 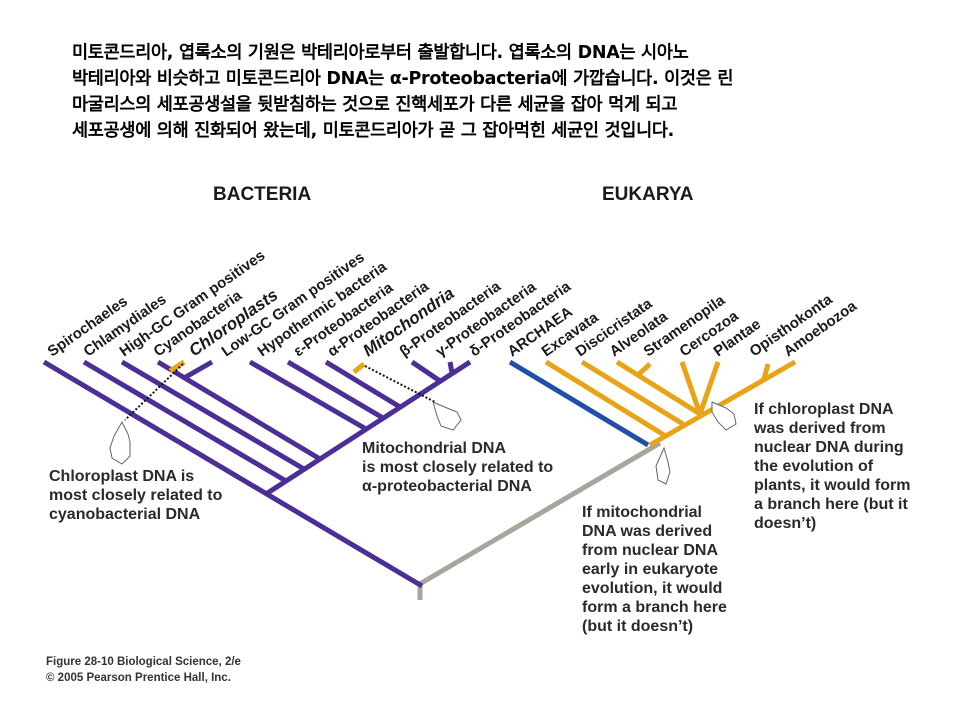 What do you see at coordinates (785, 523) in the screenshot?
I see `note-line: doesn’t)` at bounding box center [785, 523].